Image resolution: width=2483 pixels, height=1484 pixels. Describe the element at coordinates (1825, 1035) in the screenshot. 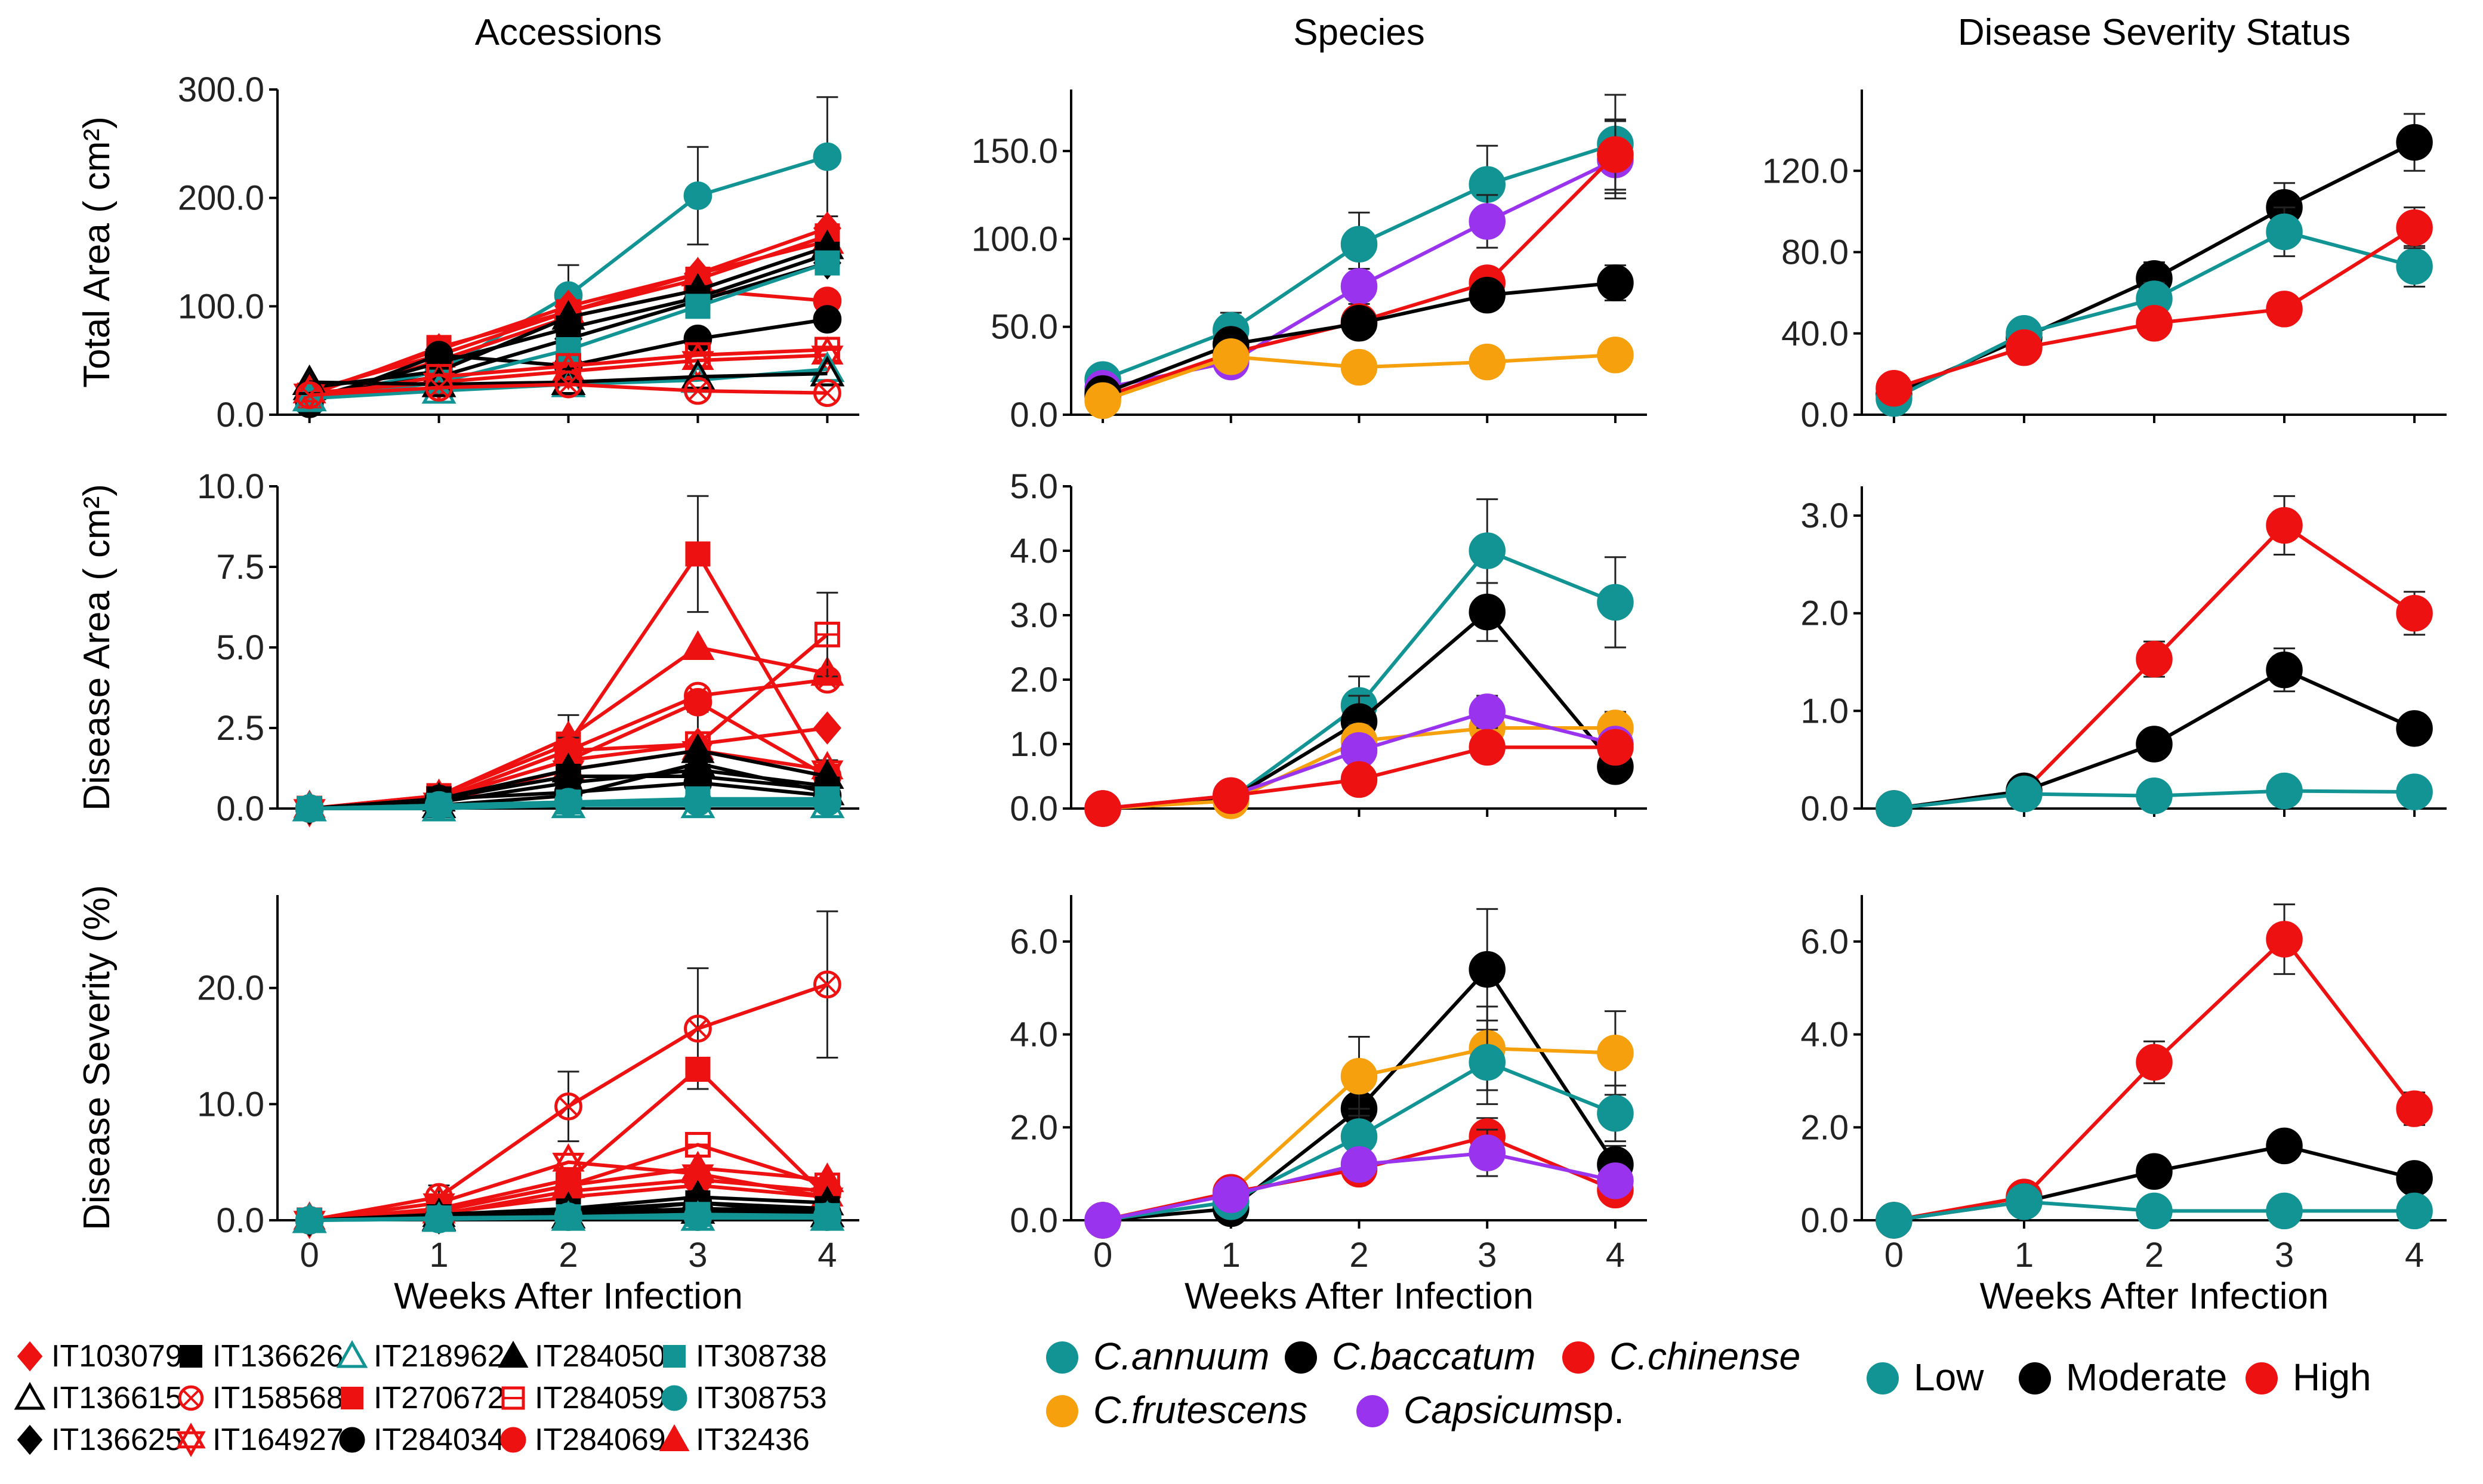

I see `y-tick-label: 4.0` at that location.